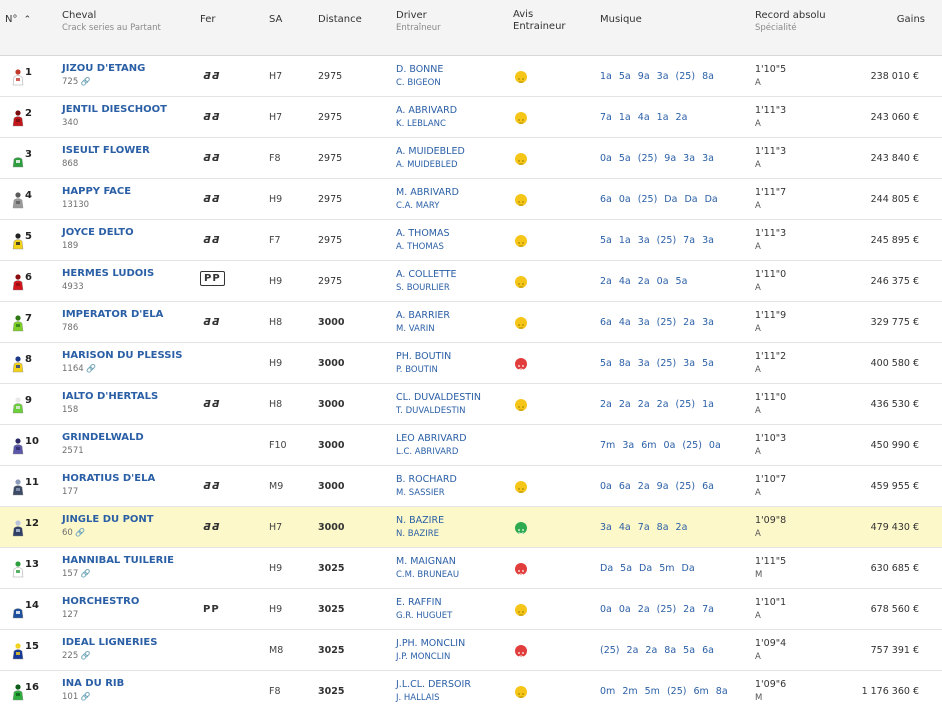  I want to click on horse-name-link: HANNIBAL TUILERIE 157 🔗, so click(118, 567).